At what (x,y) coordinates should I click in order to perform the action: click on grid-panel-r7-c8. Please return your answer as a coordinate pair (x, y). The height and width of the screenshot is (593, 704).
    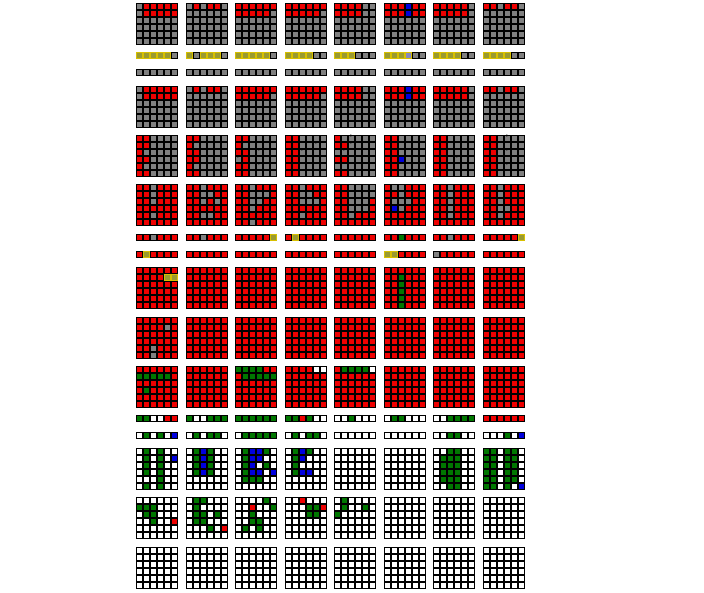
    Looking at the image, I should click on (504, 237).